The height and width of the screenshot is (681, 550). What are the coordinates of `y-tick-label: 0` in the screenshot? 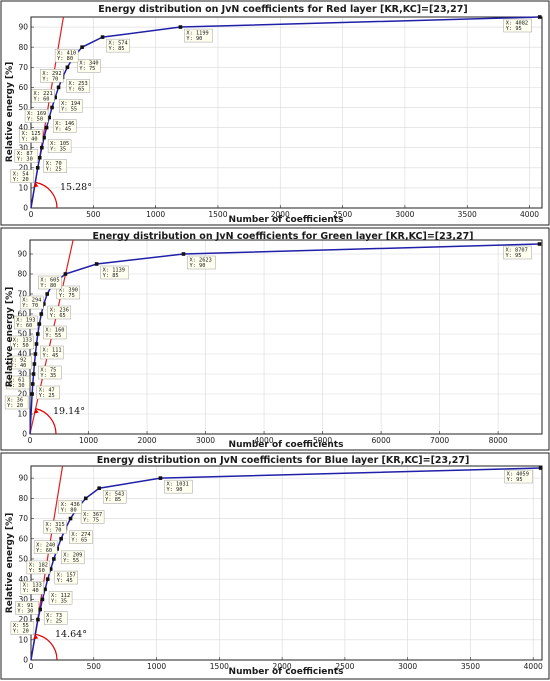 It's located at (24, 434).